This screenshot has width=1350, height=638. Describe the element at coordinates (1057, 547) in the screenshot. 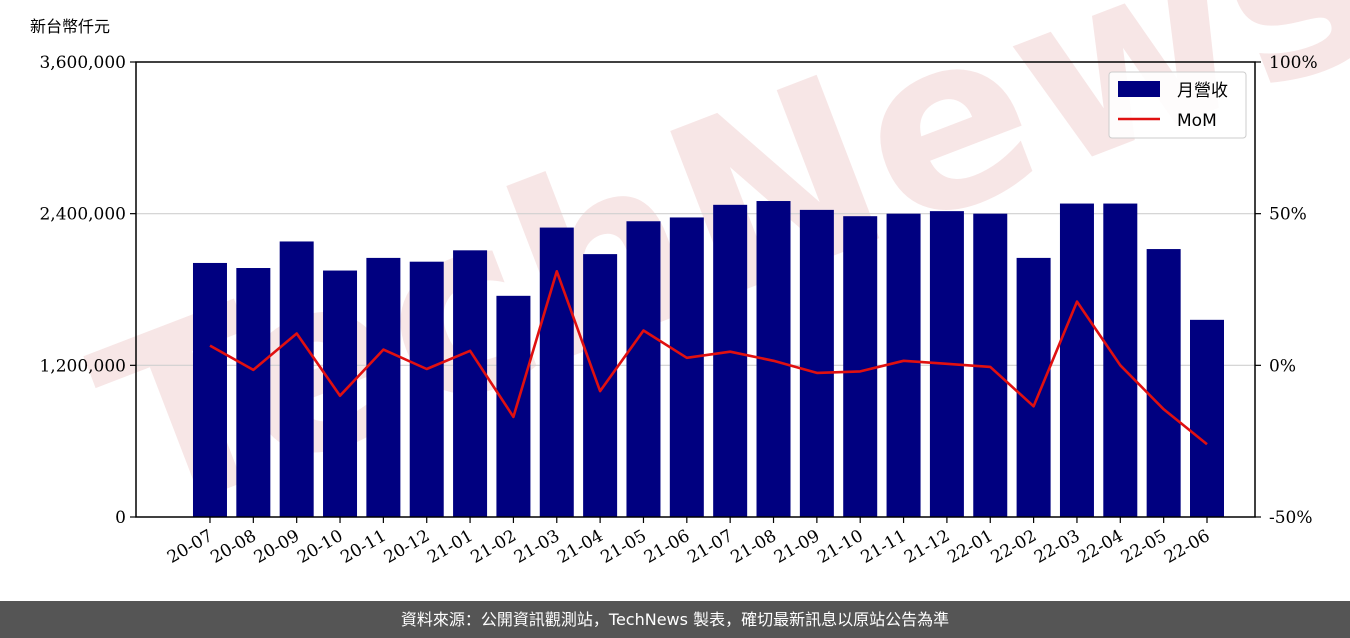

I see `x-tick-label: 22-03` at that location.